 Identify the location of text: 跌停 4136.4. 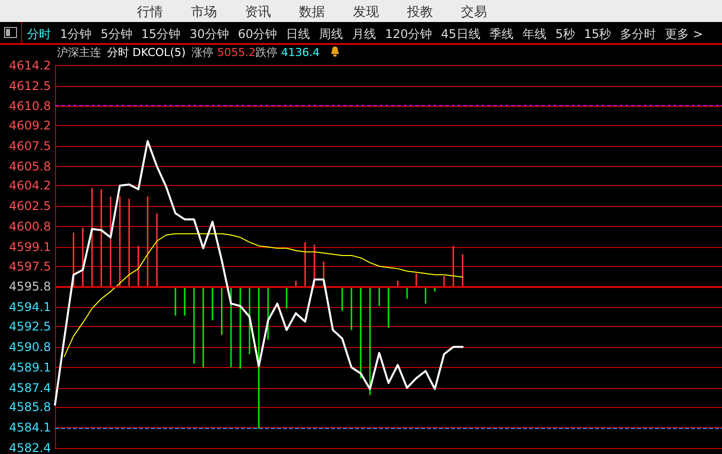
(288, 52).